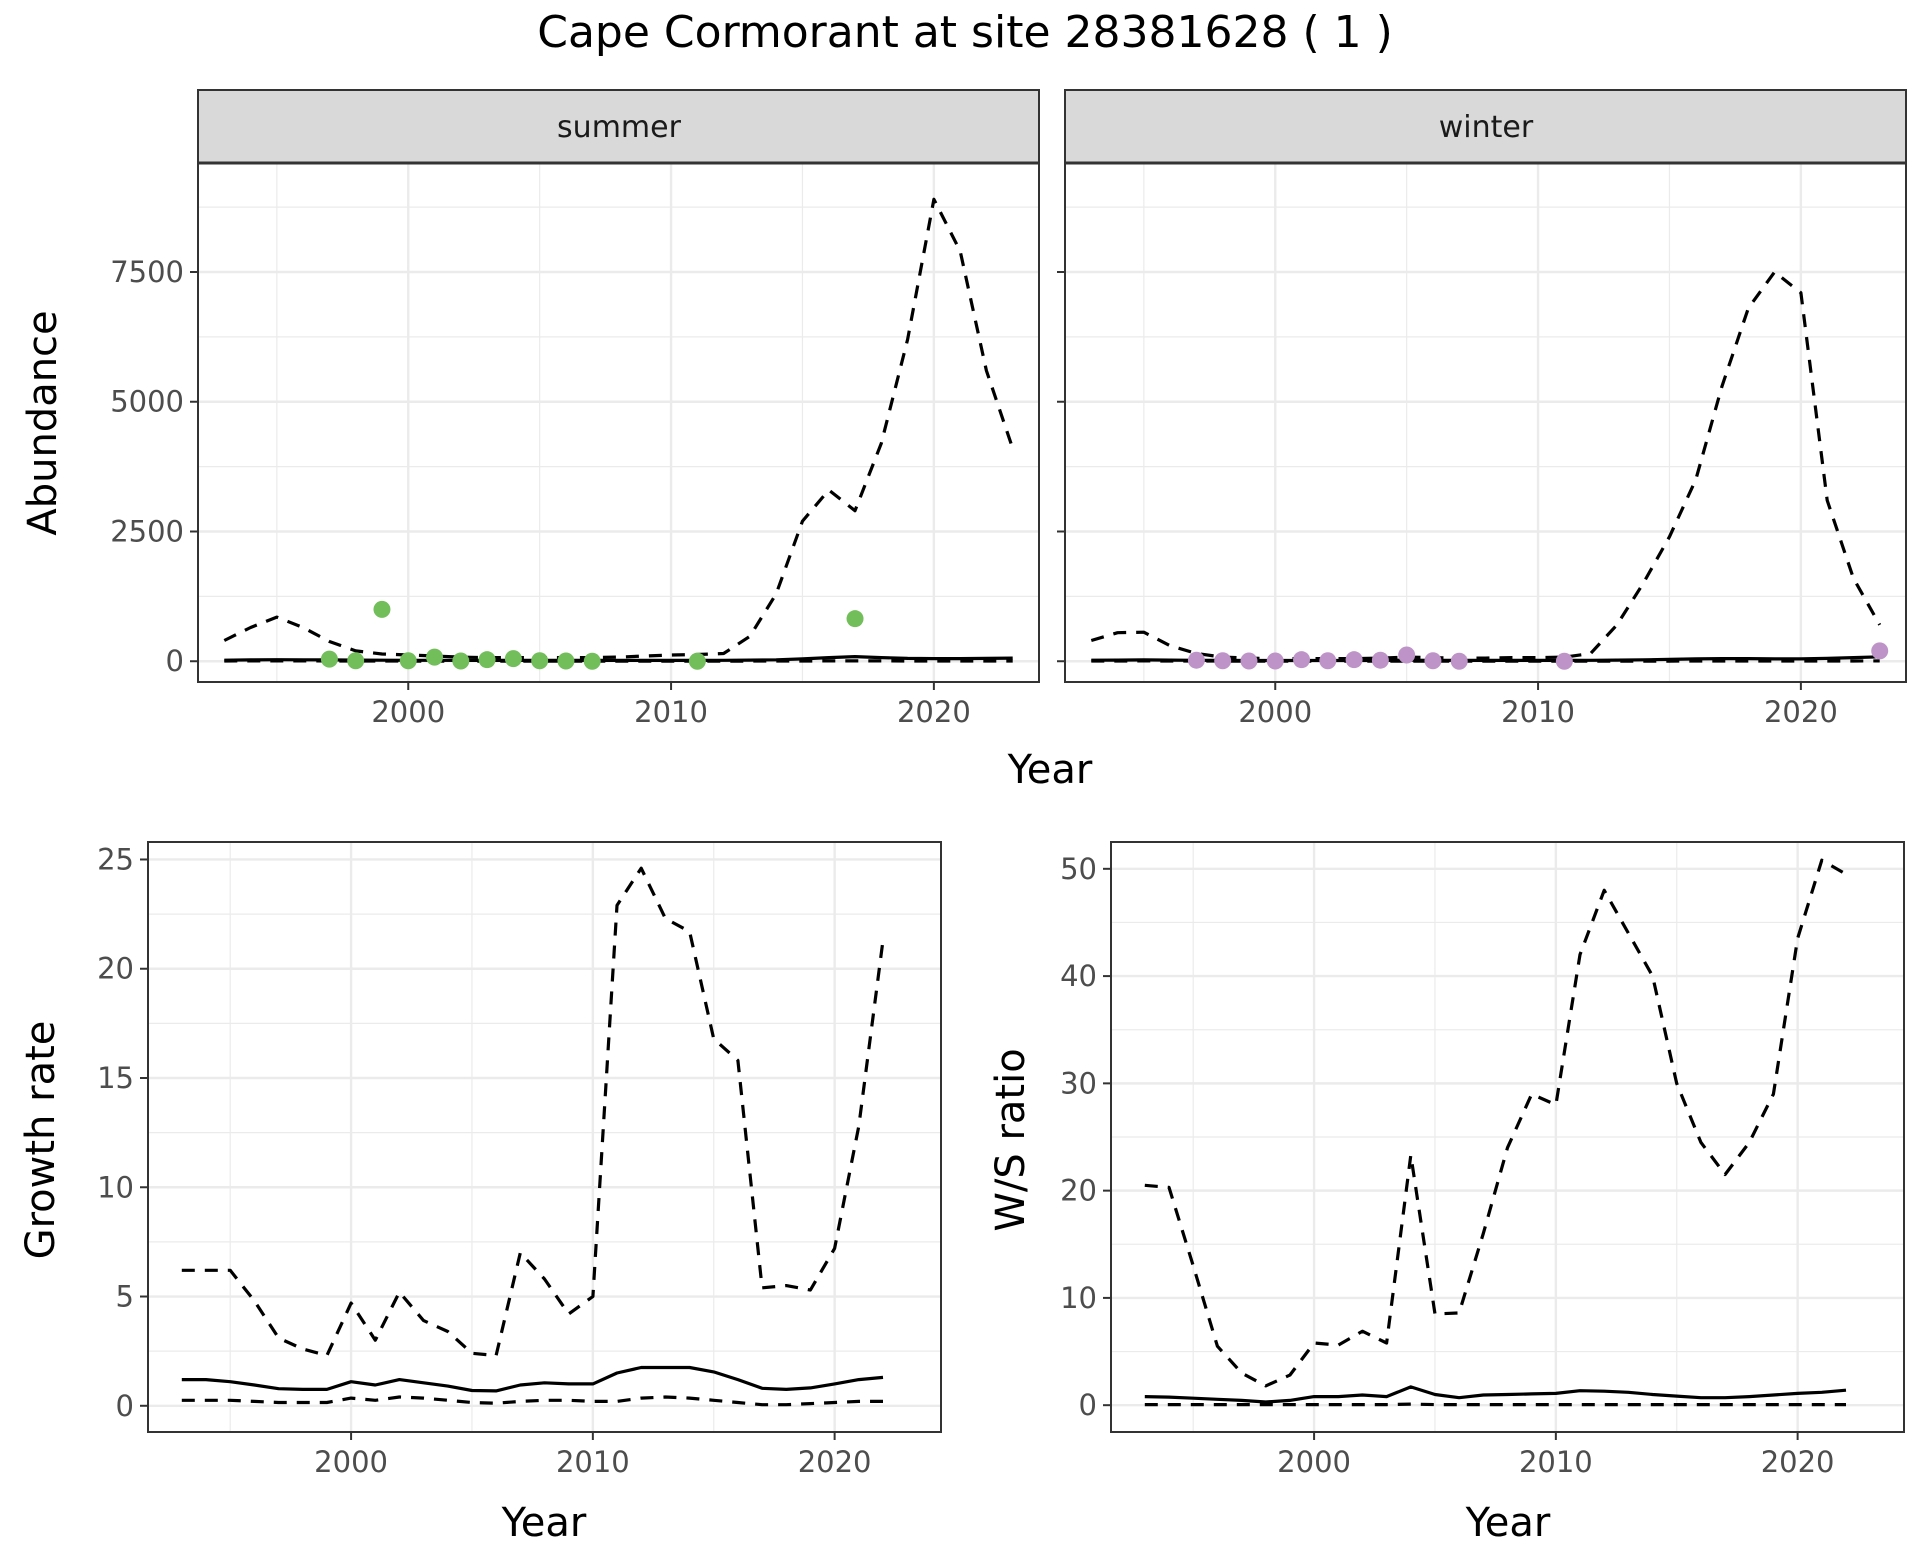 This screenshot has height=1560, width=1920. I want to click on winter-x-tick-label: 2020, so click(1801, 712).